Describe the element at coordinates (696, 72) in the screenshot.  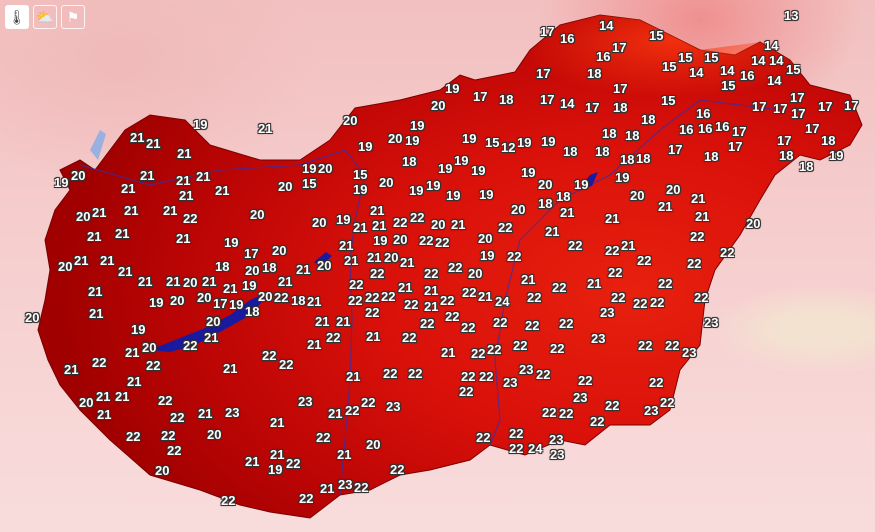
I see `temperature-label: 14` at that location.